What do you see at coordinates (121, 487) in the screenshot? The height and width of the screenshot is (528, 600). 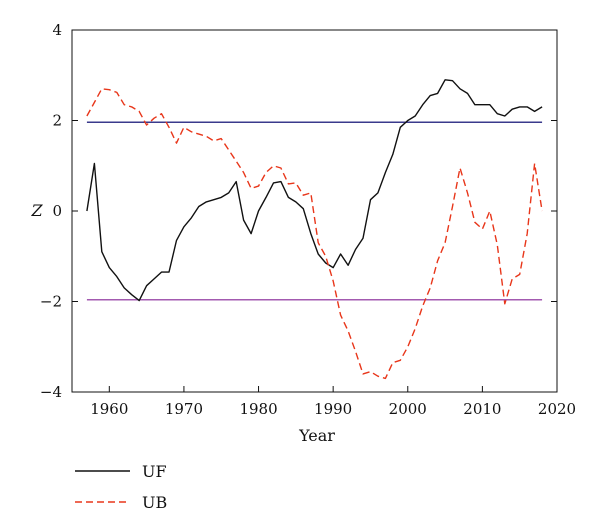 I see `legend: UF UB` at bounding box center [121, 487].